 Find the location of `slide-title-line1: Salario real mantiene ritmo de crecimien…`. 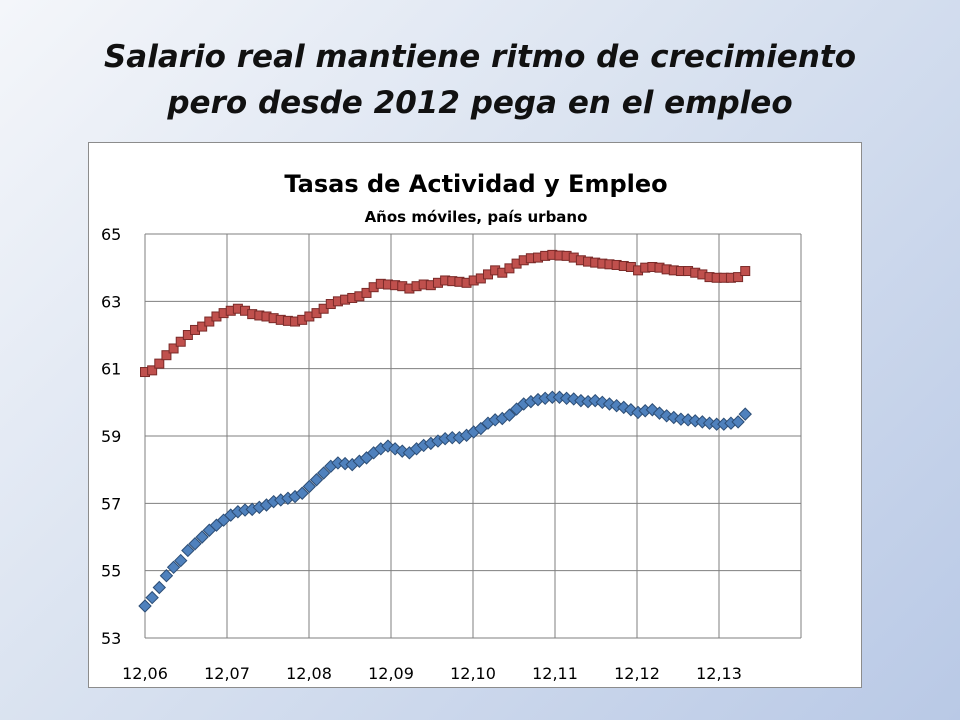

slide-title-line1: Salario real mantiene ritmo de crecimien… is located at coordinates (480, 57).